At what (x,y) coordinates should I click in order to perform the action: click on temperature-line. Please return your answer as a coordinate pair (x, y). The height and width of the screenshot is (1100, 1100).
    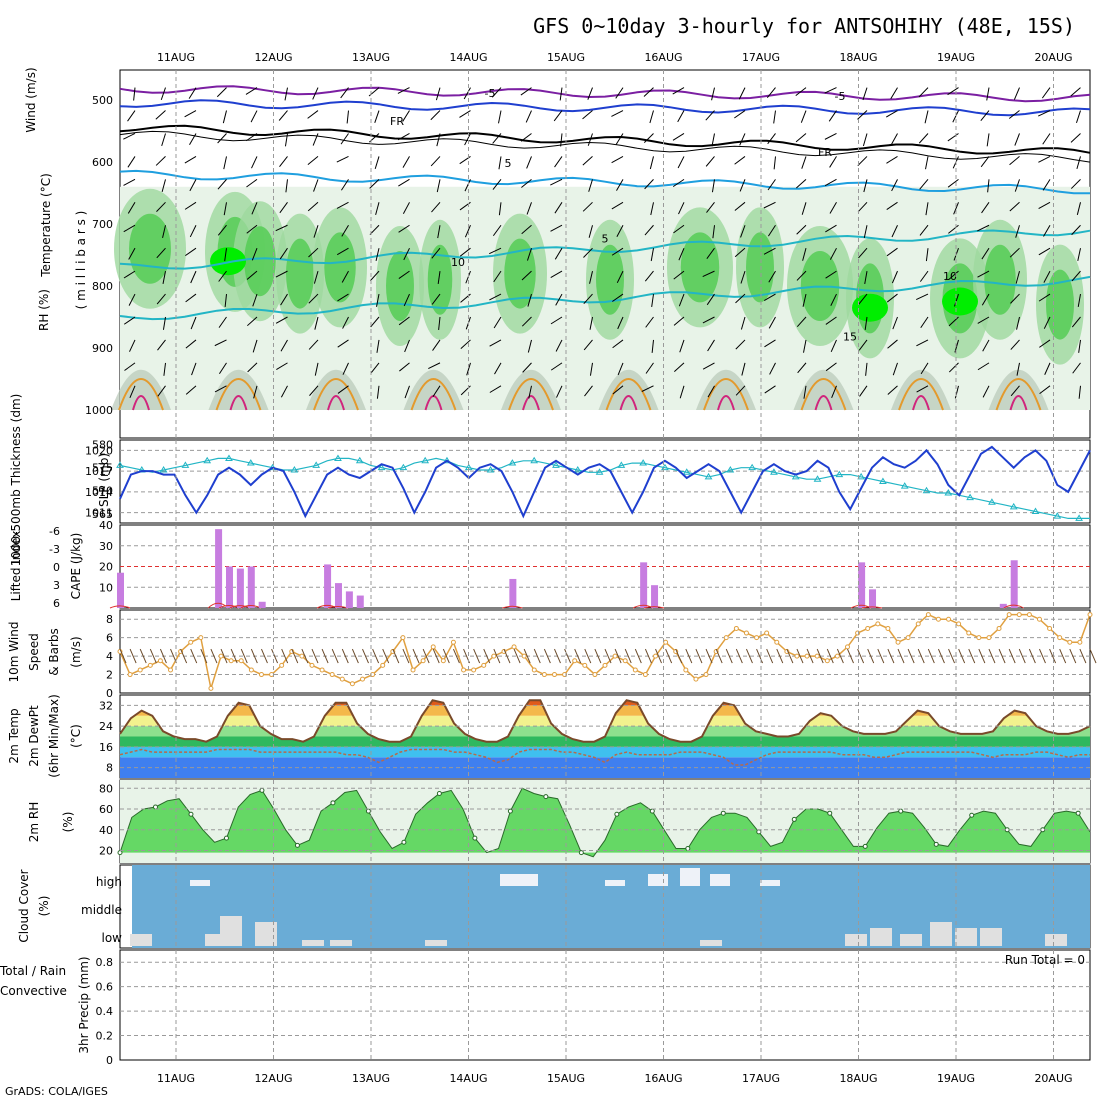
    Looking at the image, I should click on (605, 721).